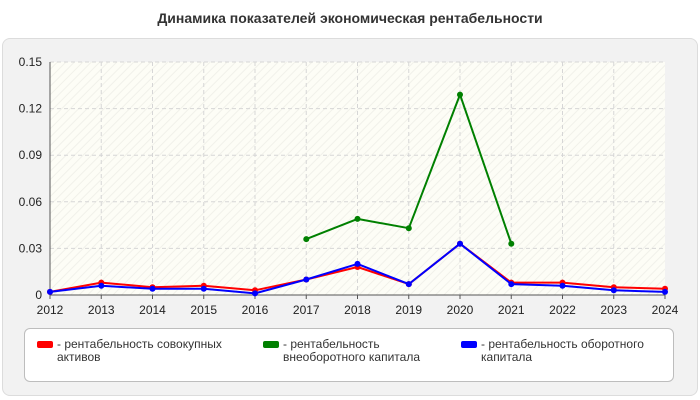 The width and height of the screenshot is (700, 400). Describe the element at coordinates (408, 310) in the screenshot. I see `x-tick-label: 2019` at that location.